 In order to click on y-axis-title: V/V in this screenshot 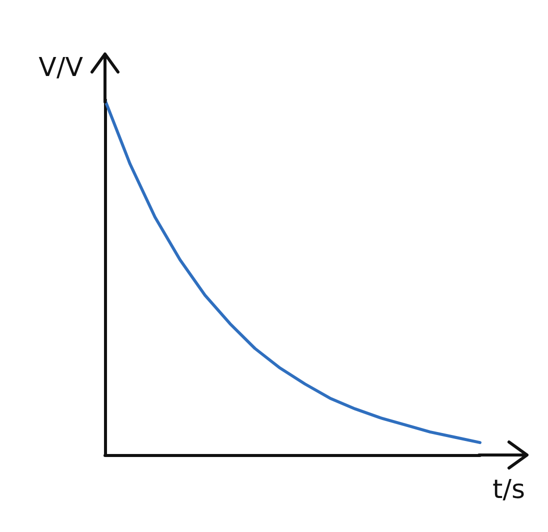, I will do `click(61, 68)`.